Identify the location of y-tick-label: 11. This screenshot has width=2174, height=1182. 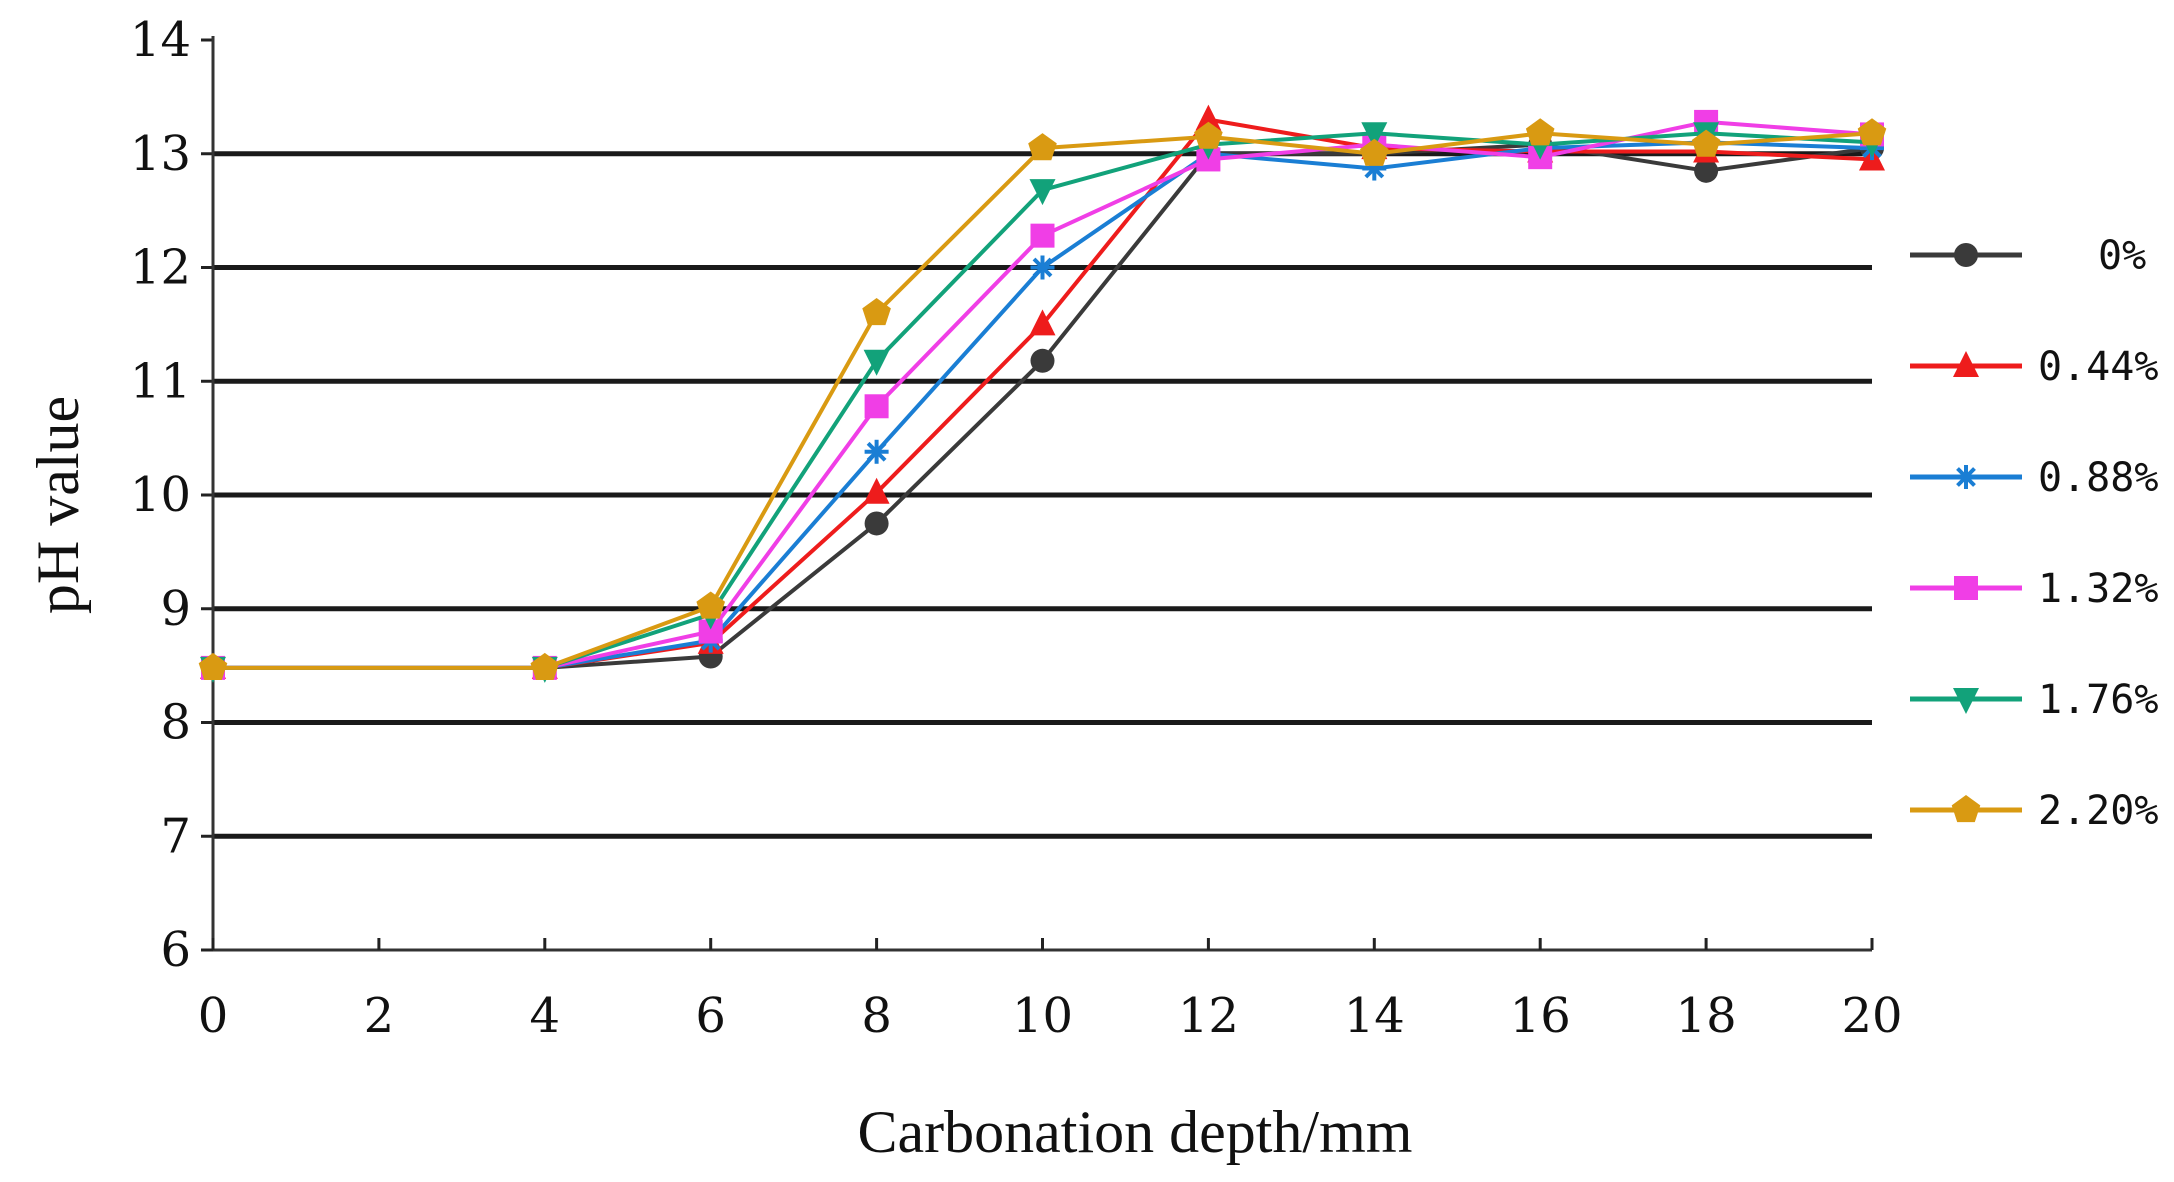
(160, 381).